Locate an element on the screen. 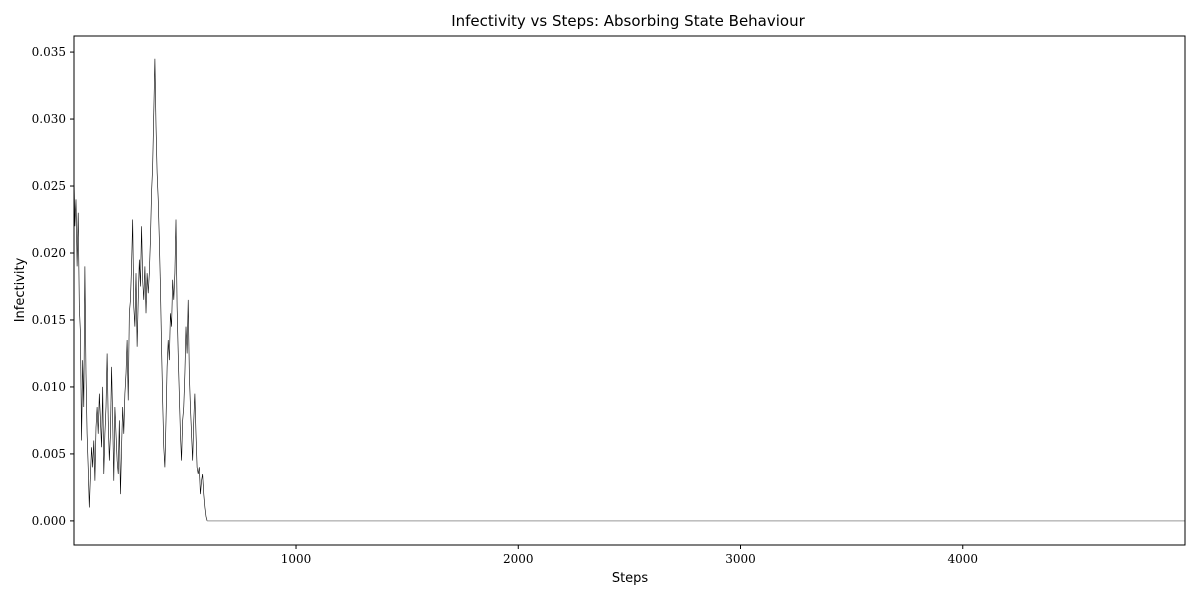 The image size is (1200, 600). y-tick-label: 0.010 is located at coordinates (49, 387).